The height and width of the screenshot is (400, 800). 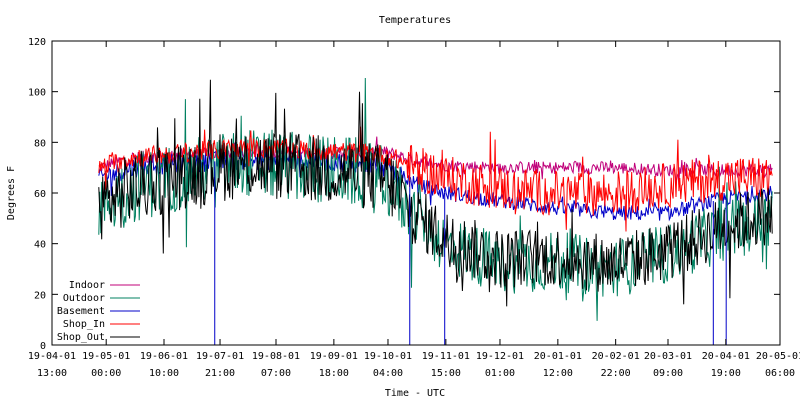 I want to click on legend-label-indoor: Indoor, so click(x=87, y=285).